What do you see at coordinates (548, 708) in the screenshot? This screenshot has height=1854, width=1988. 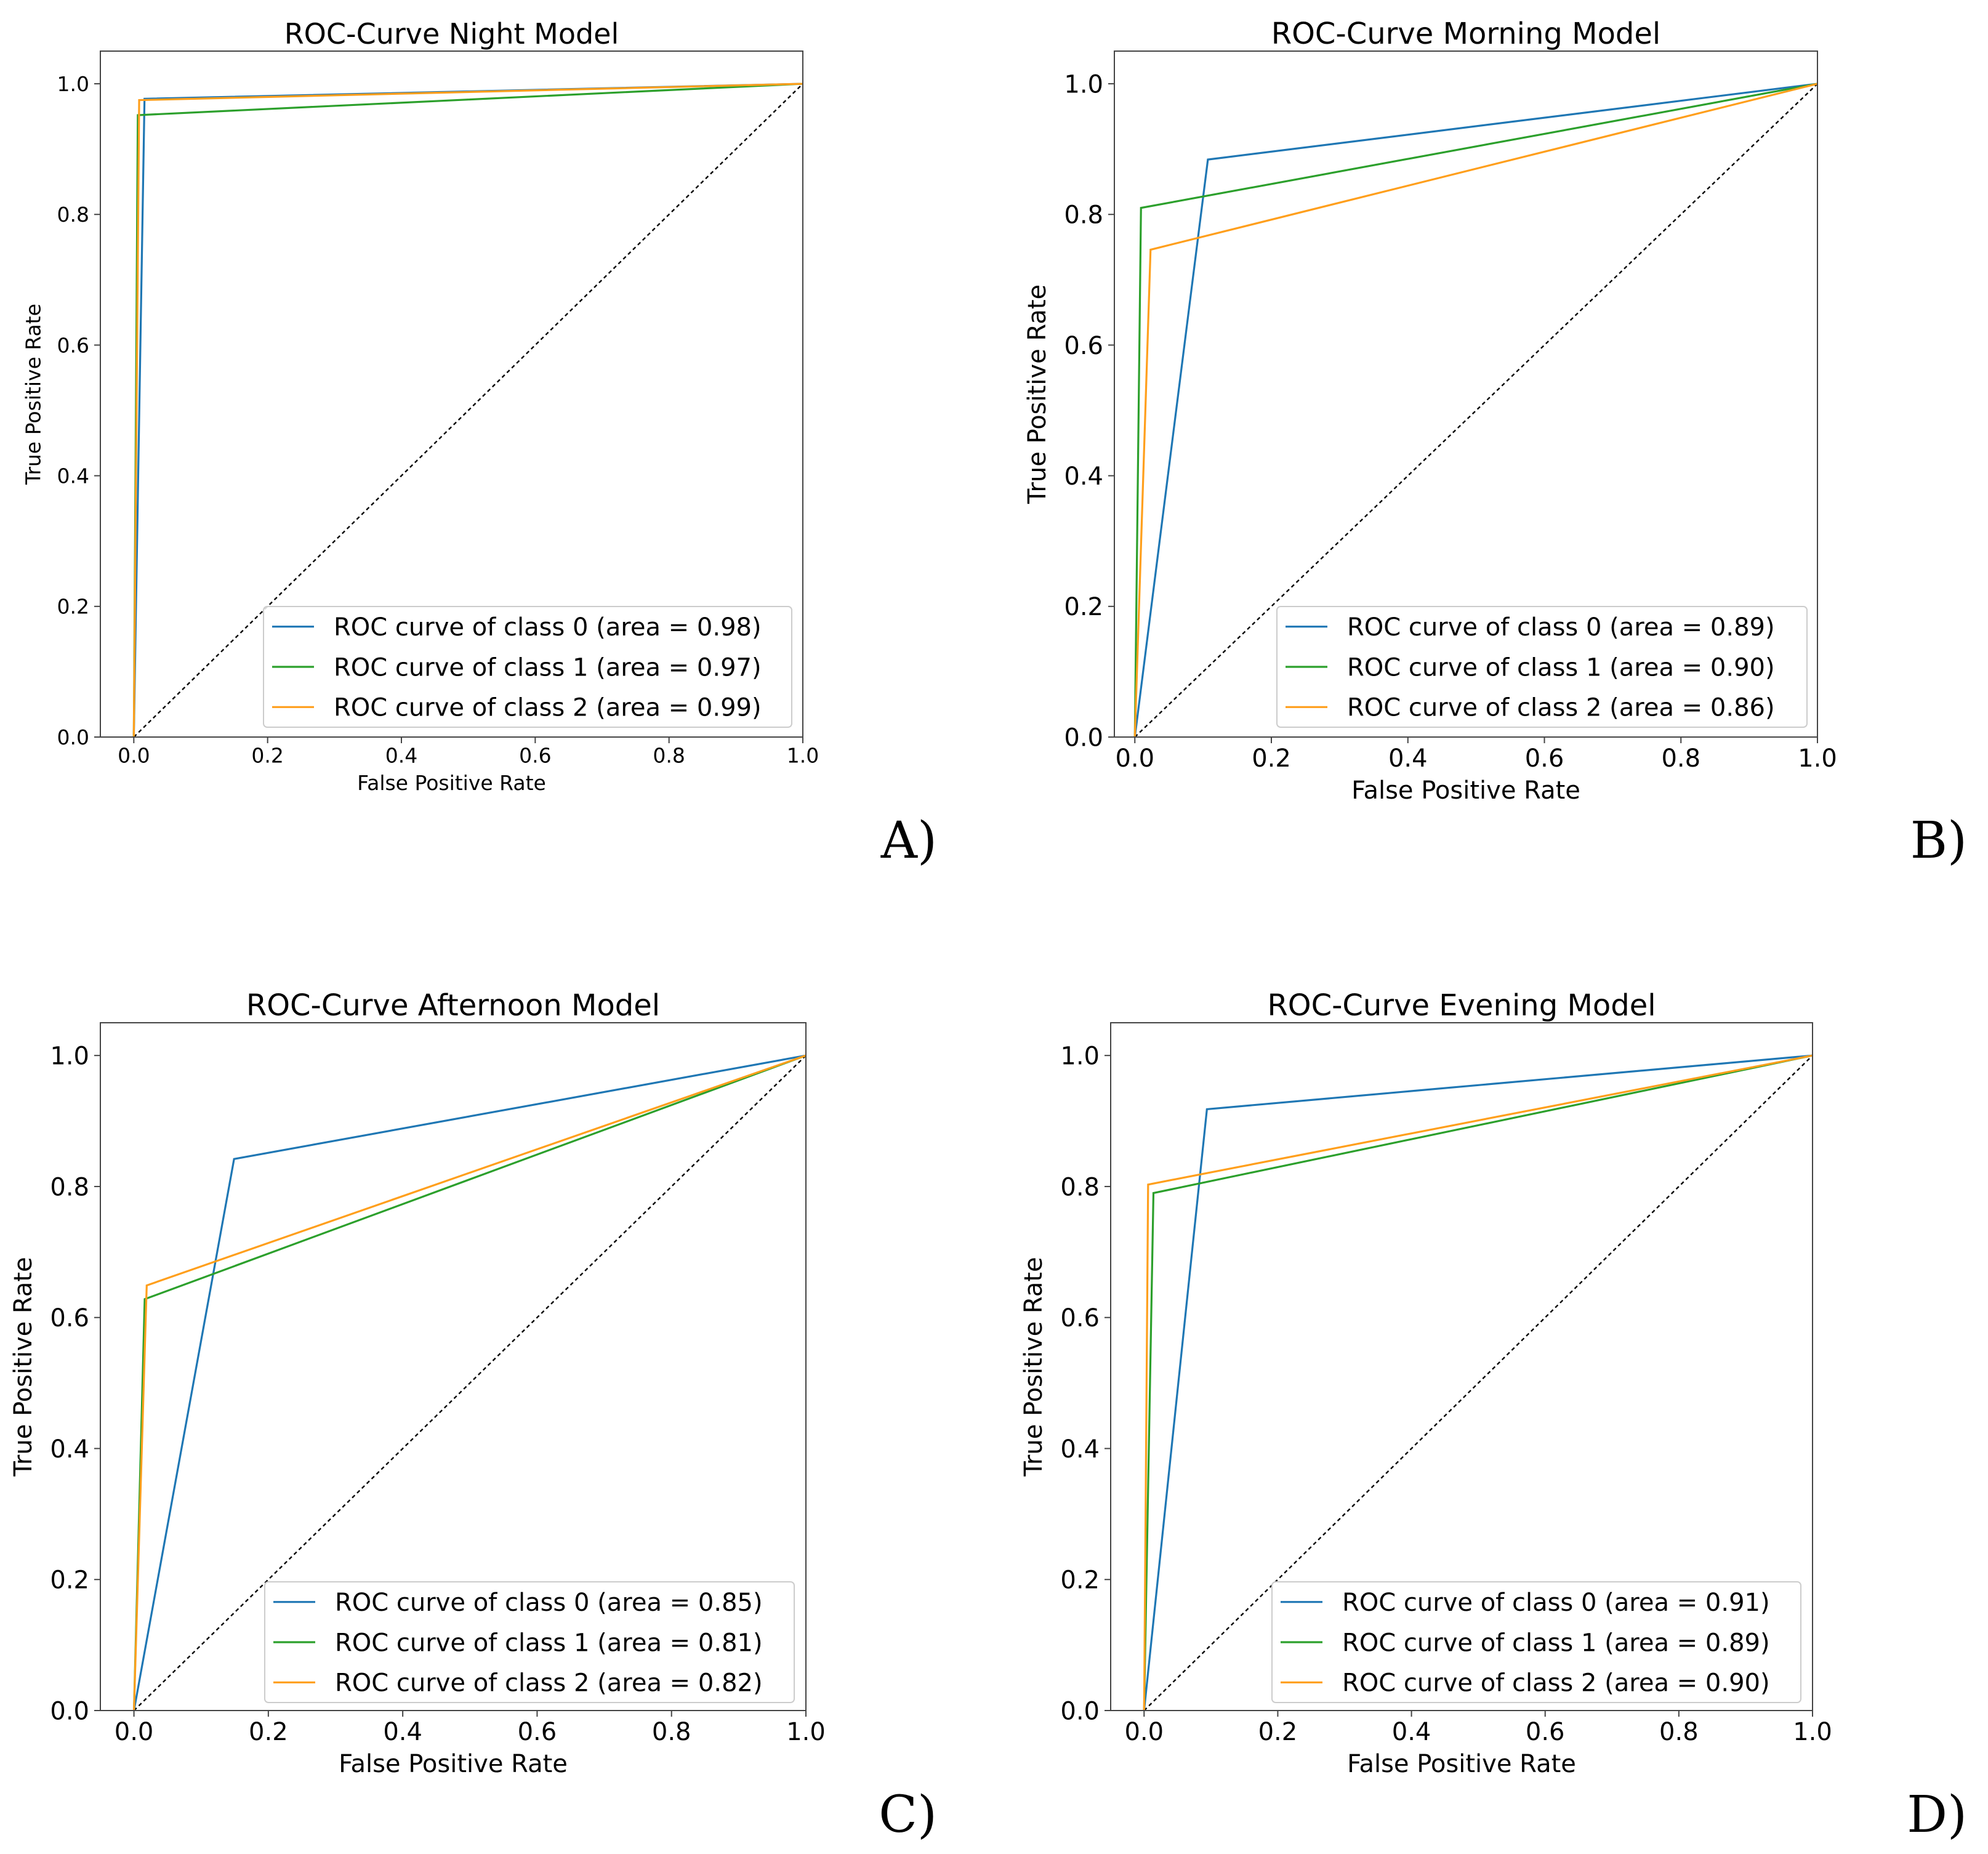 I see `legend-label-class-2: ROC curve of class 2 (area = 0.99)` at bounding box center [548, 708].